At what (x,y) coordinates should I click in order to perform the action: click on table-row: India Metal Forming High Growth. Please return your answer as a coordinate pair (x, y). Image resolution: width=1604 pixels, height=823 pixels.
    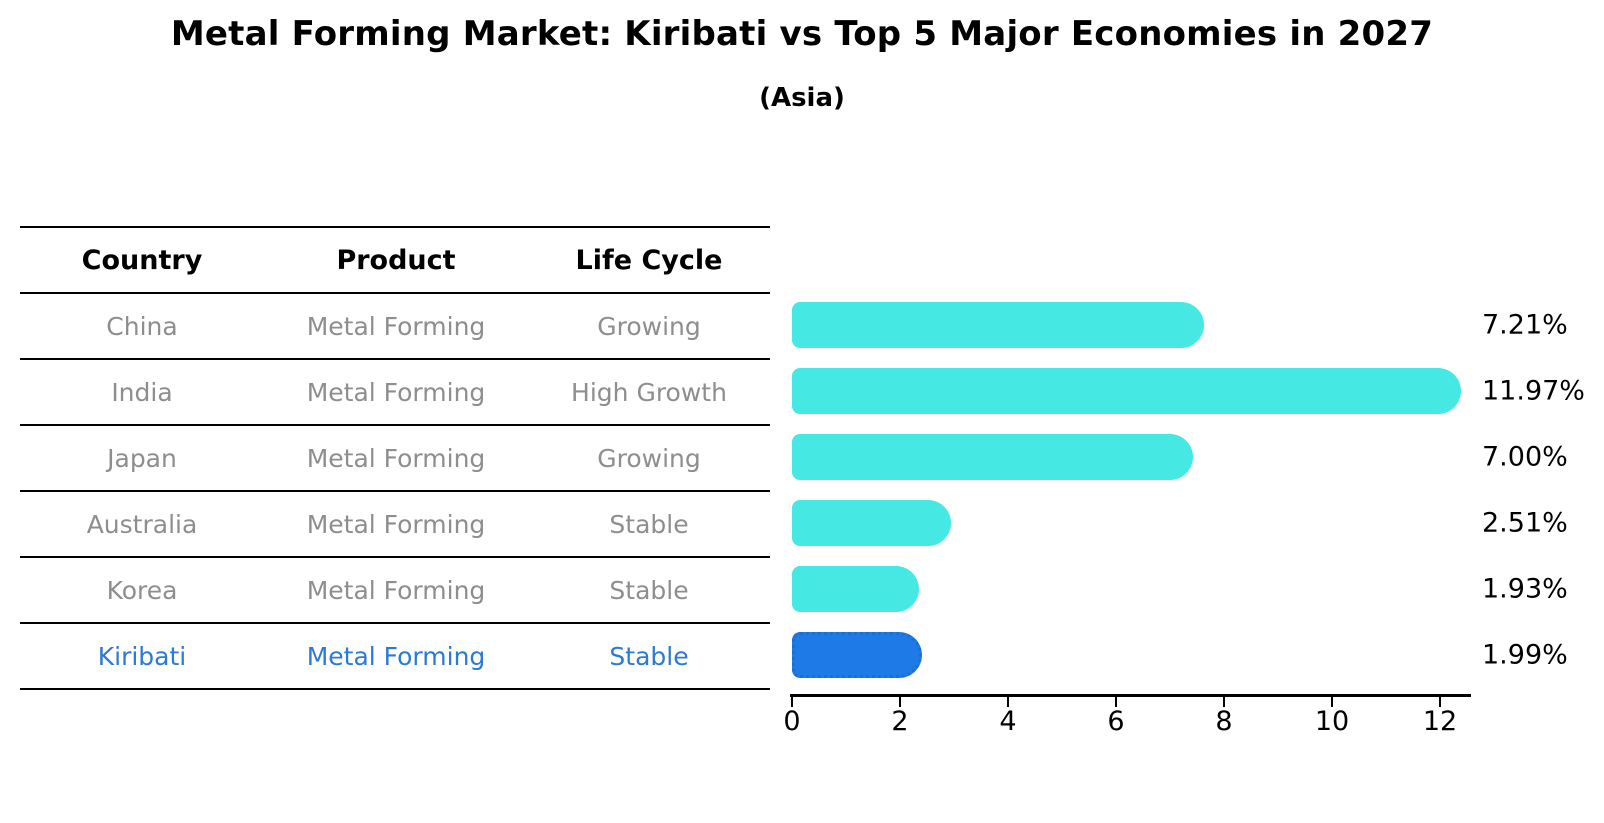
    Looking at the image, I should click on (395, 391).